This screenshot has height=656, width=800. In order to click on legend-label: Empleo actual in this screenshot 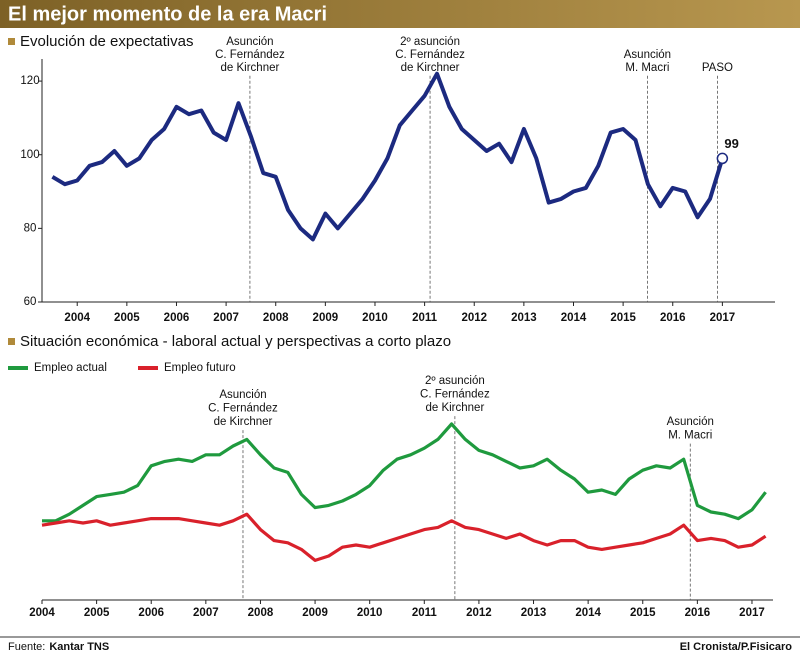, I will do `click(70, 368)`.